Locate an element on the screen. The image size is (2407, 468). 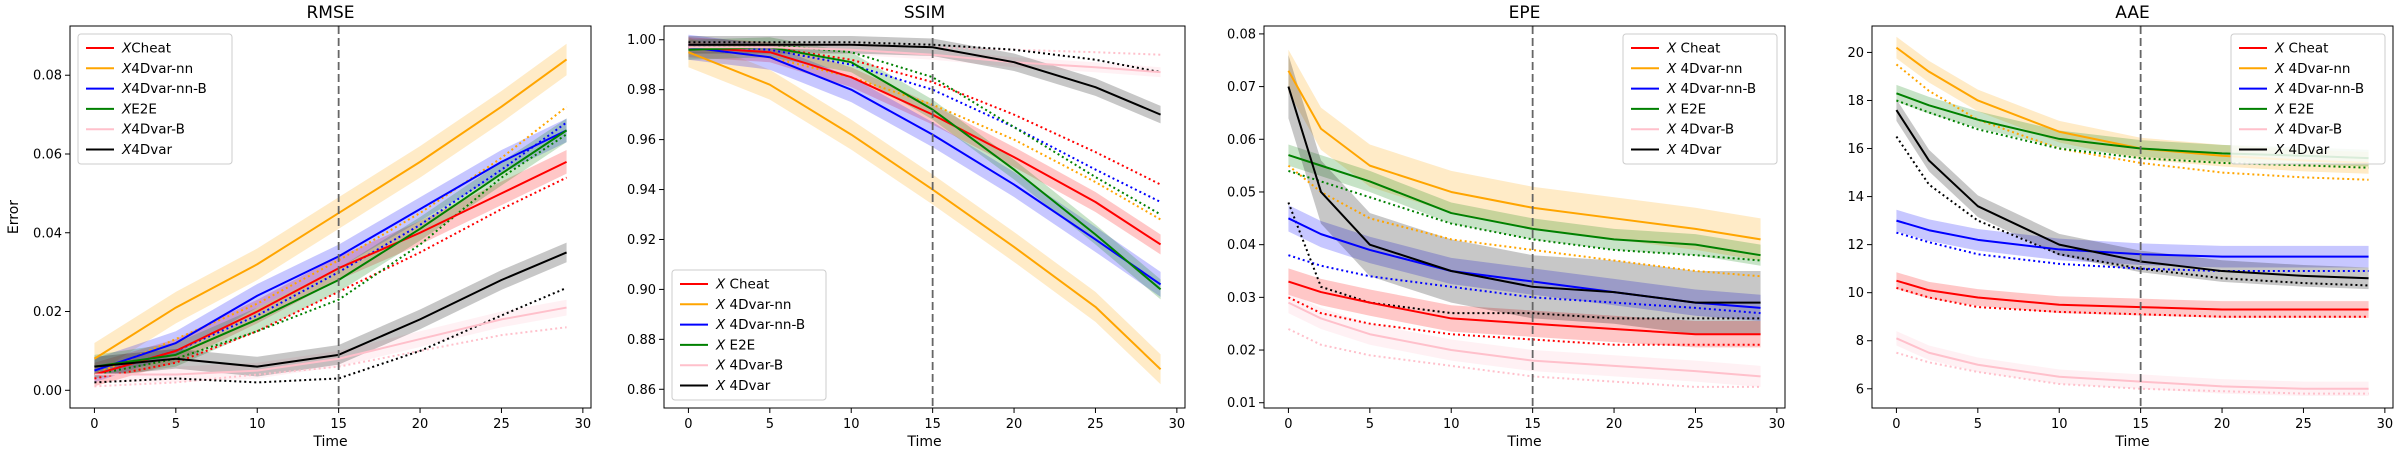
y-tick-label: 0.90 is located at coordinates (641, 290).